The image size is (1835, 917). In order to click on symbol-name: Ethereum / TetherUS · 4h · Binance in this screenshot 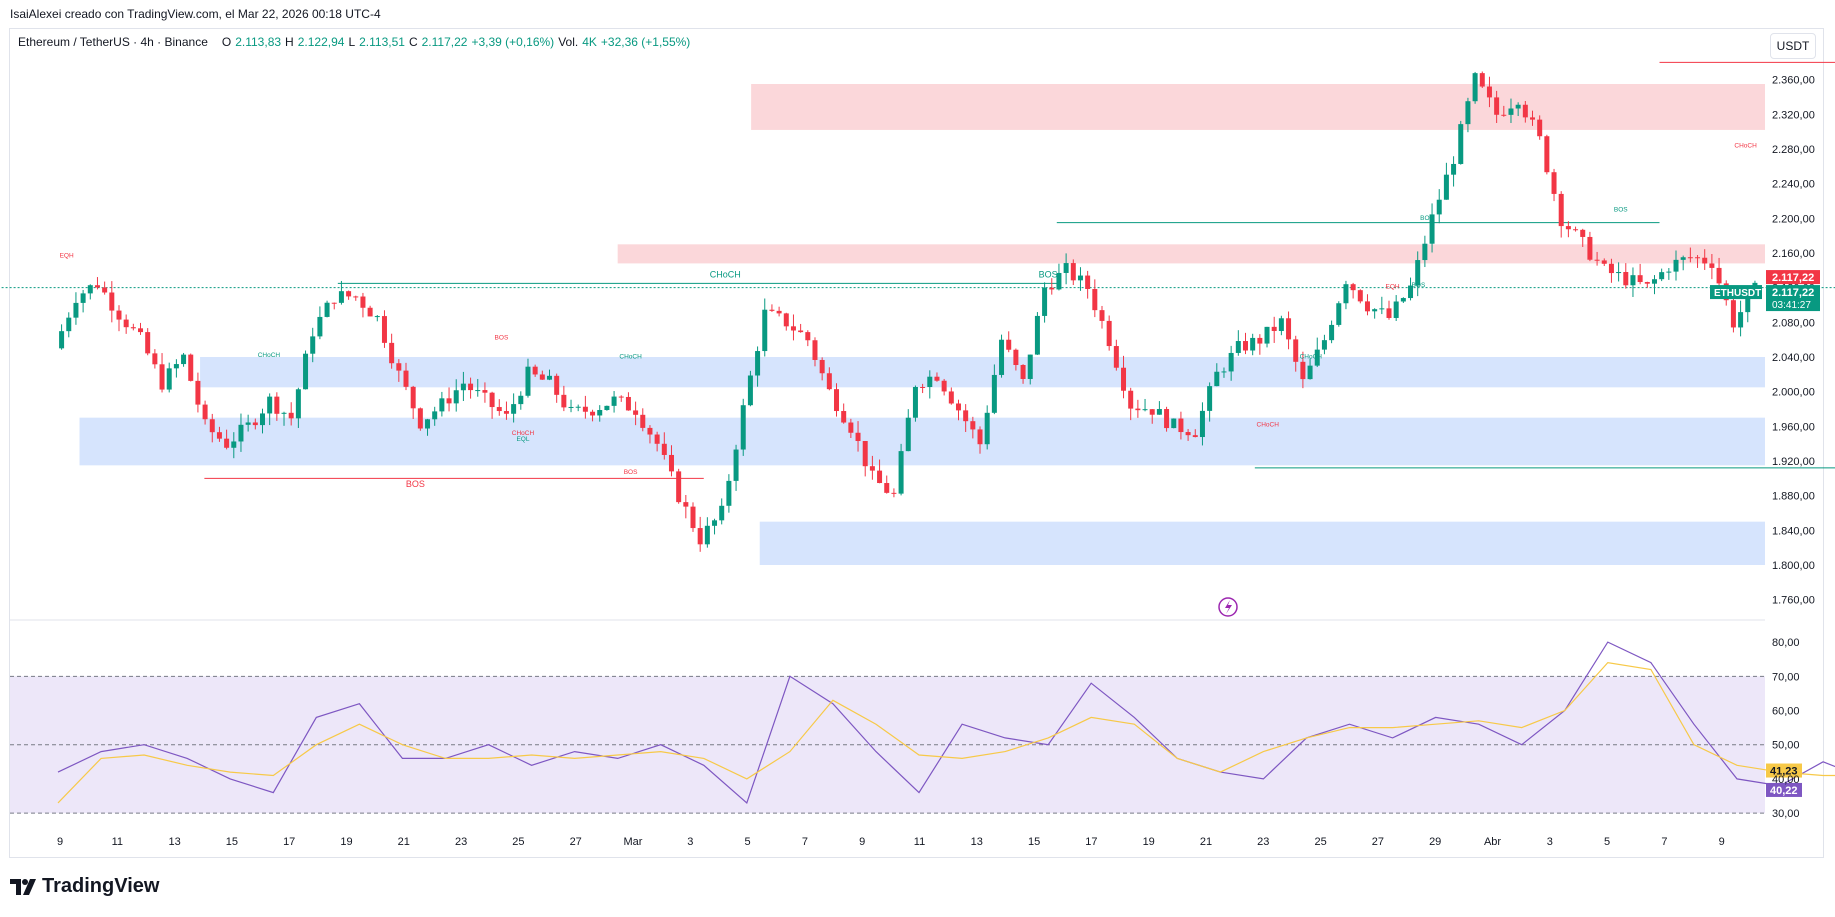, I will do `click(113, 42)`.